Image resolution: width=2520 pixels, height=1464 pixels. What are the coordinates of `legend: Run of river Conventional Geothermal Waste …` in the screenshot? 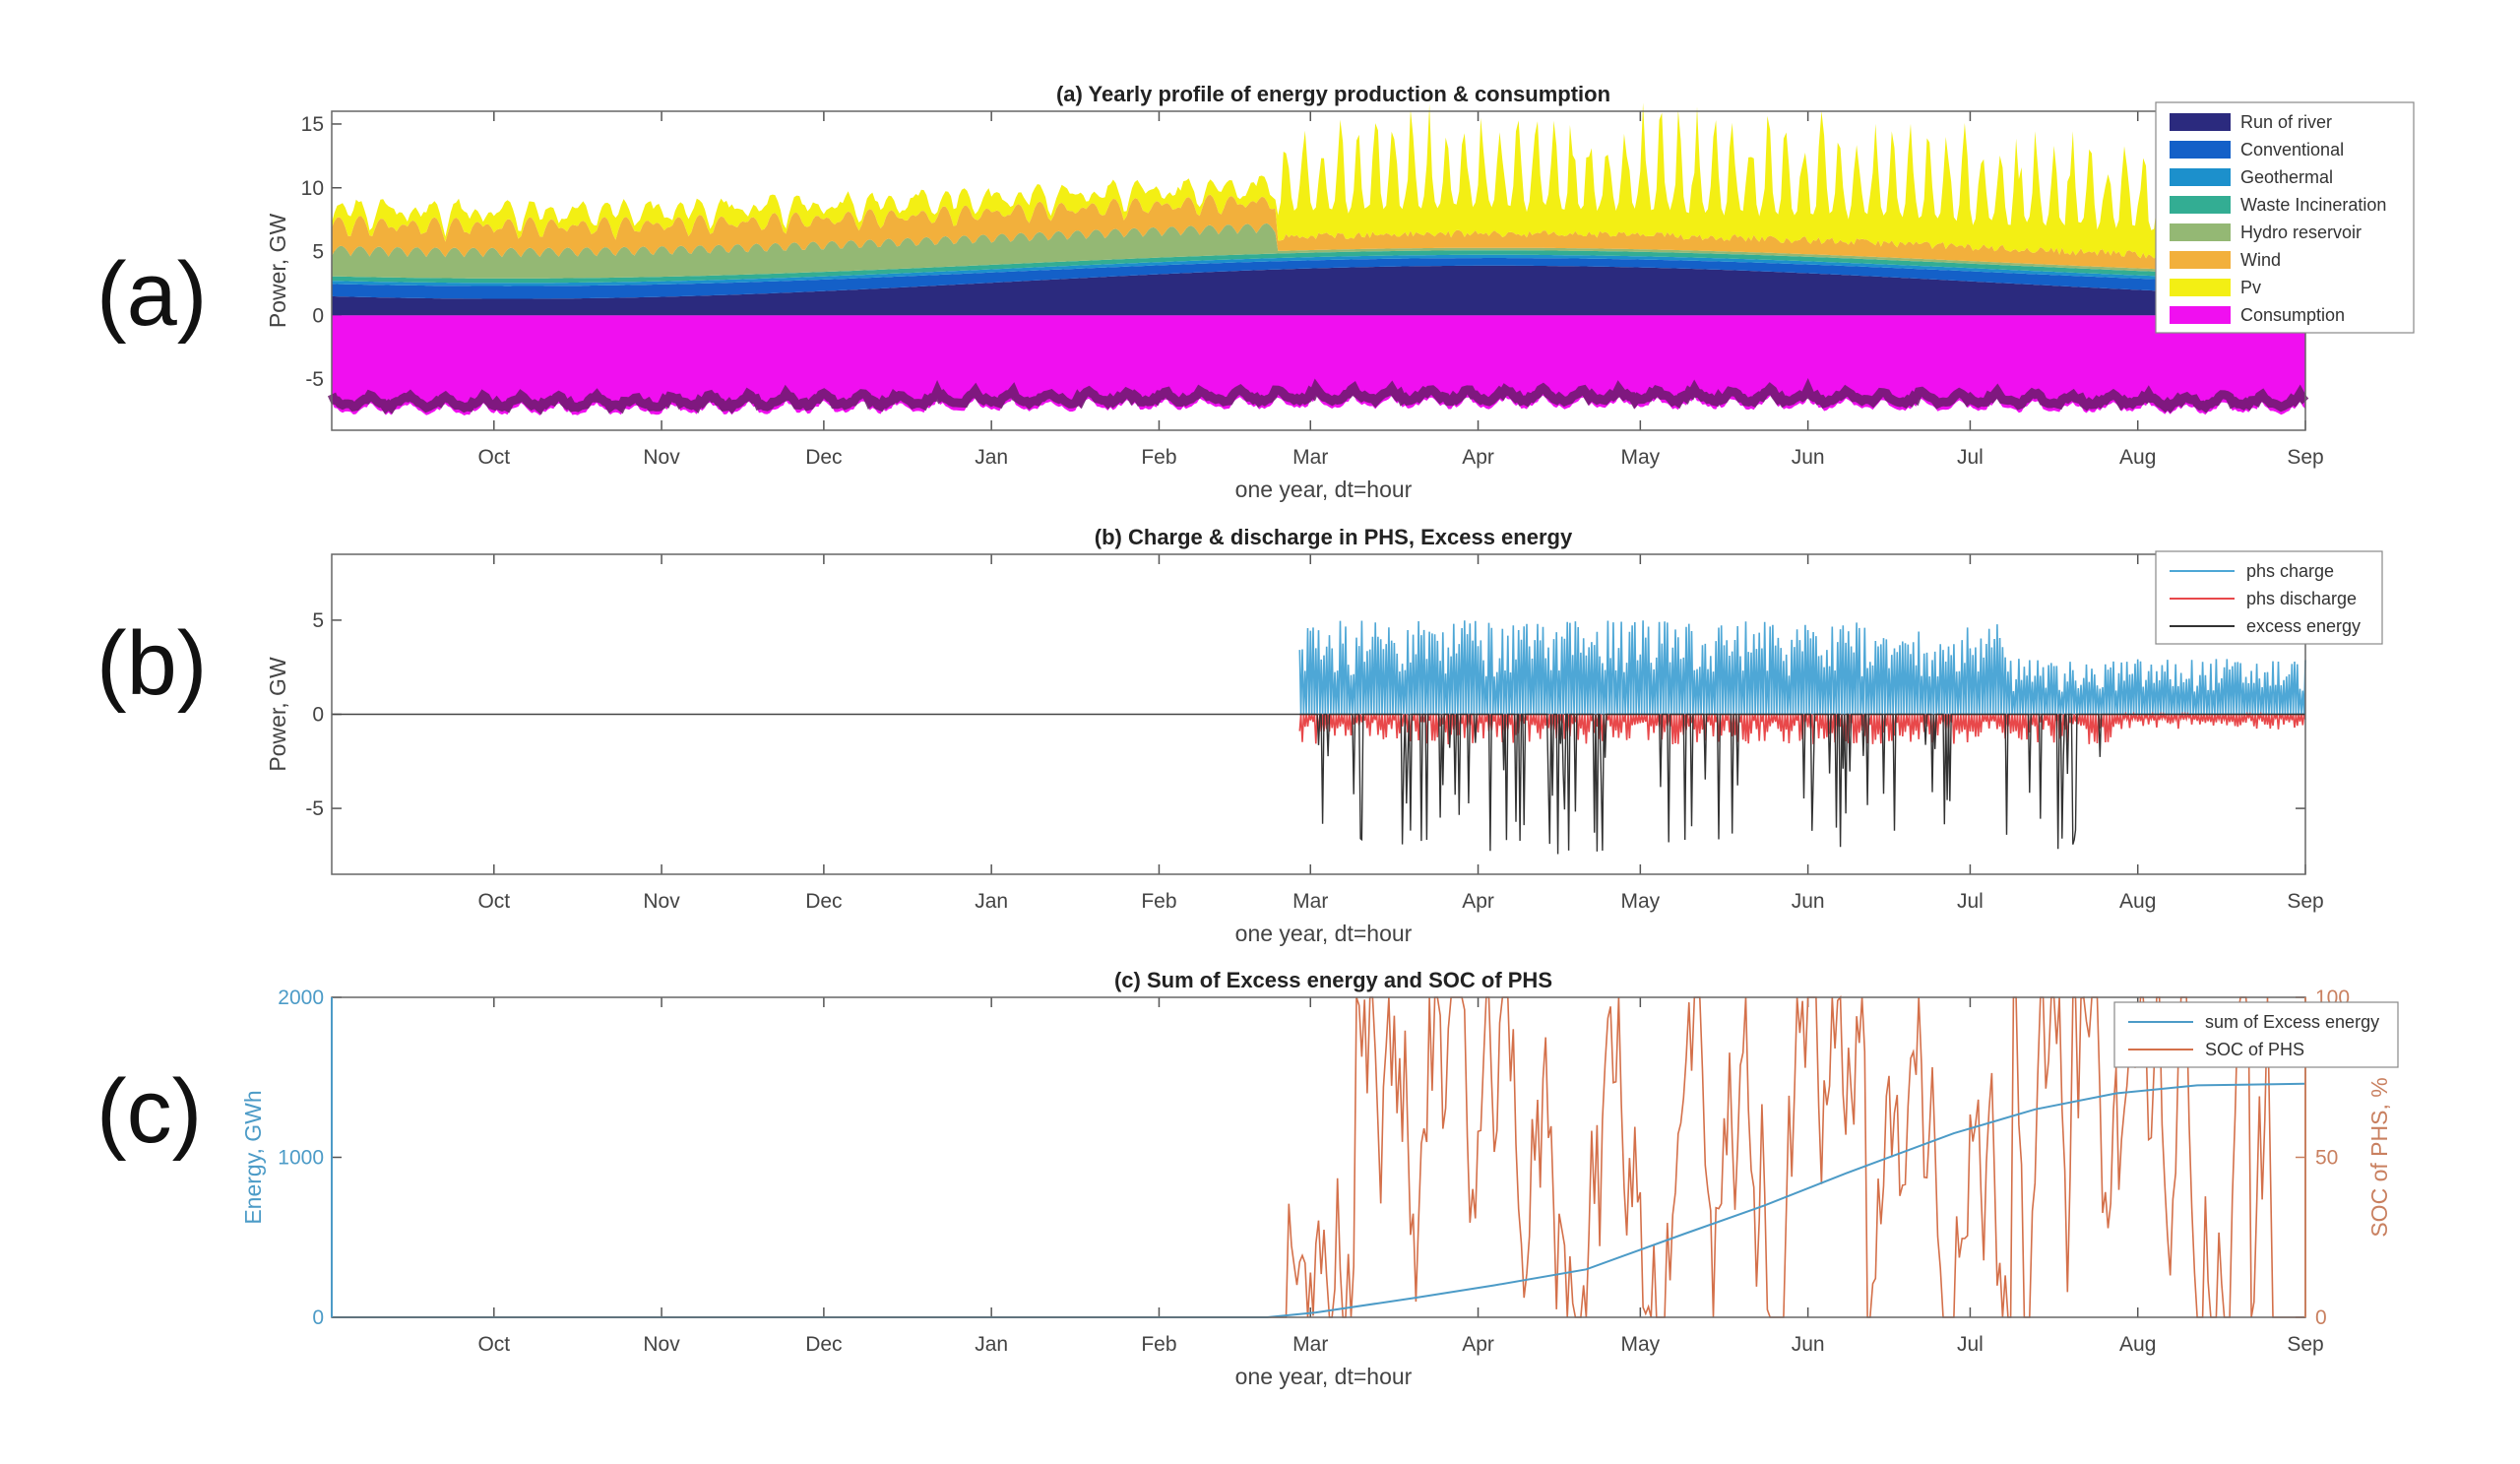 It's located at (2285, 218).